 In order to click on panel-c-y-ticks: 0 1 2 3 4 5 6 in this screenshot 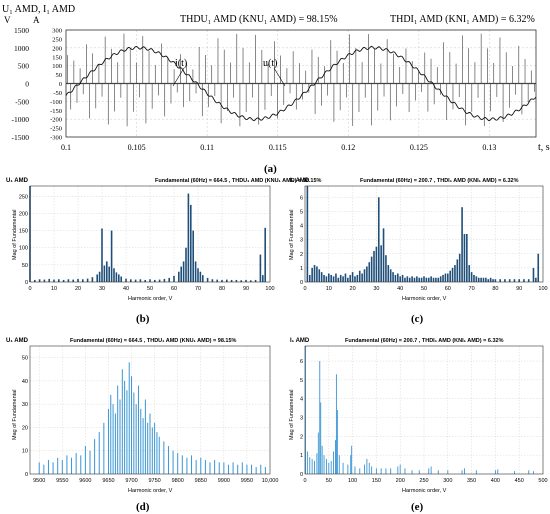, I will do `click(301, 240)`.